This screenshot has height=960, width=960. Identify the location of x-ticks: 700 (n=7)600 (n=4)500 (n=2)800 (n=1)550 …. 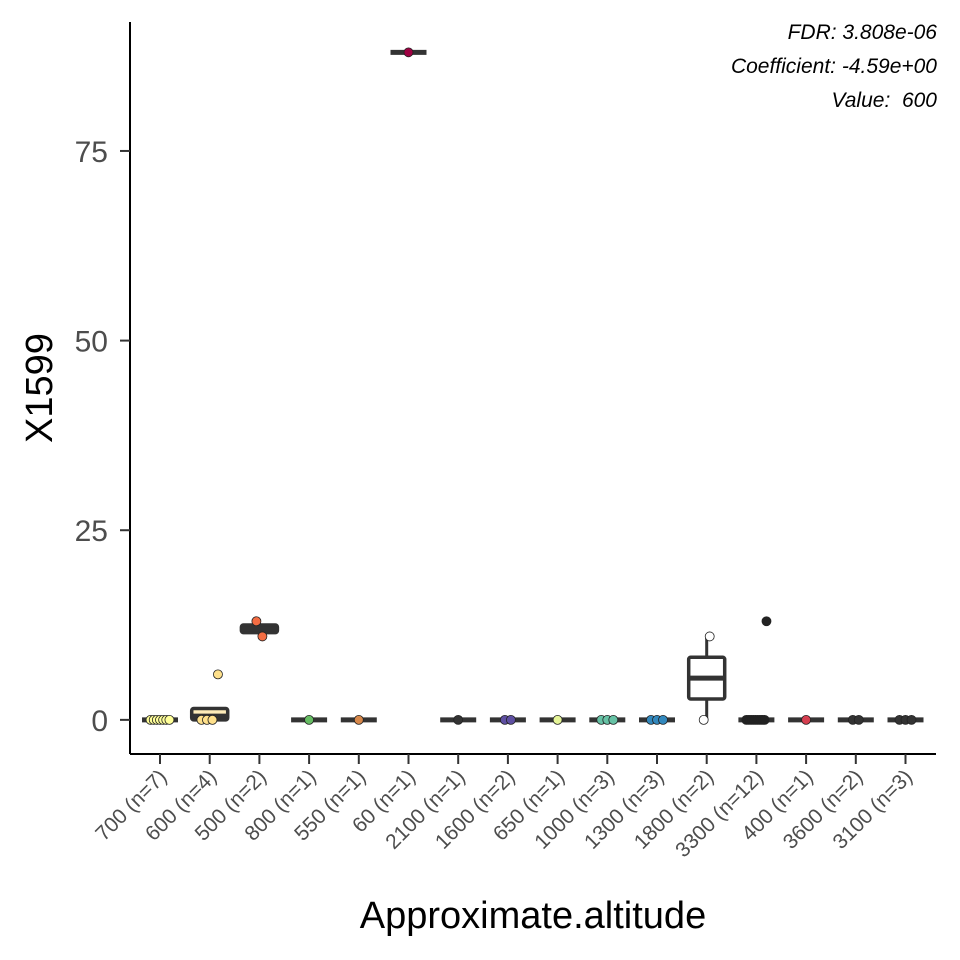
(504, 808).